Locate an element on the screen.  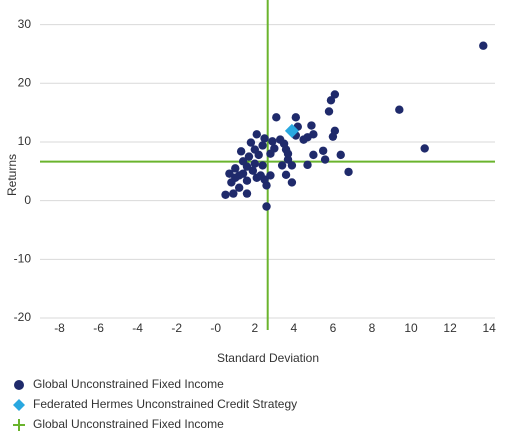
x-tick-label: -2 is located at coordinates (176, 328).